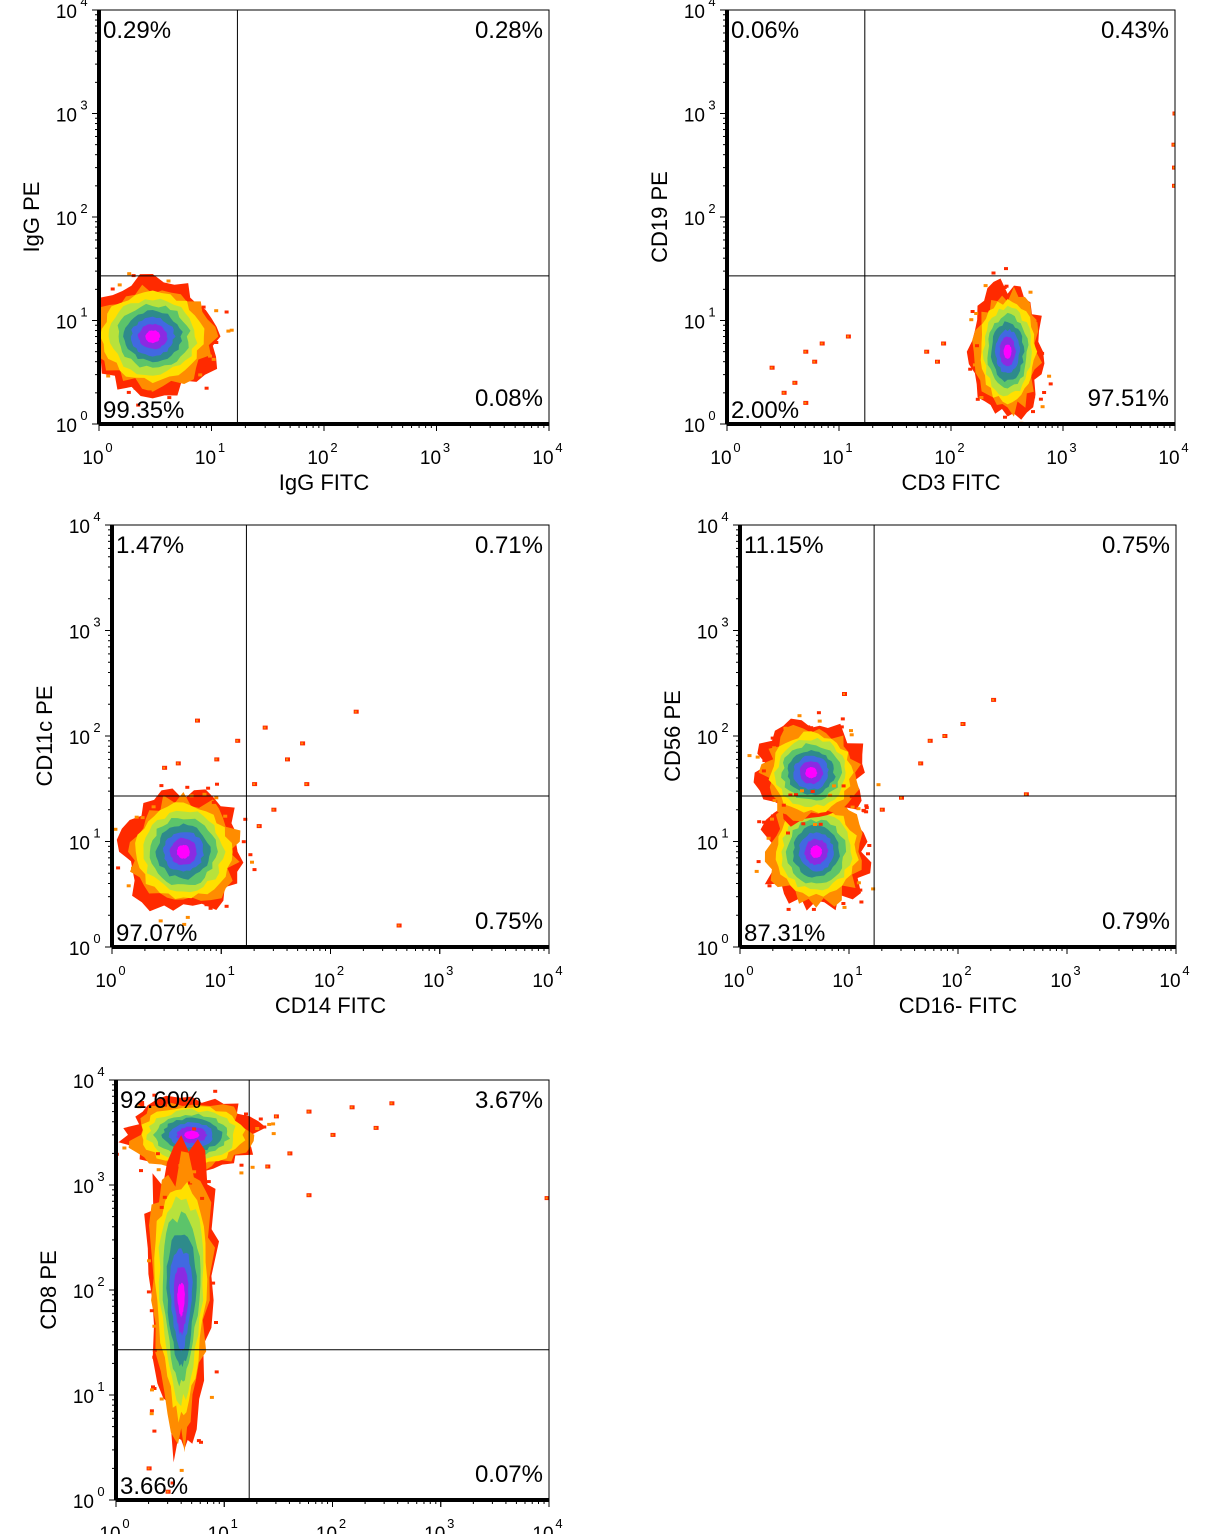  I want to click on y-tick-exponent: 3, so click(711, 105).